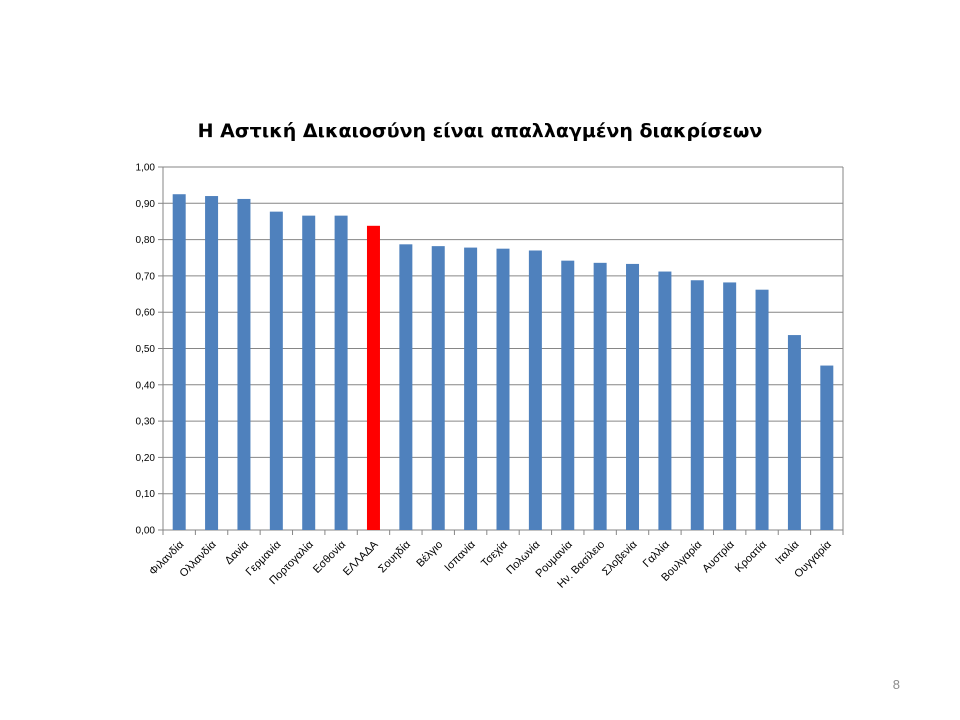 The height and width of the screenshot is (720, 960). Describe the element at coordinates (718, 556) in the screenshot. I see `x-tick-label: Αυστρία` at that location.